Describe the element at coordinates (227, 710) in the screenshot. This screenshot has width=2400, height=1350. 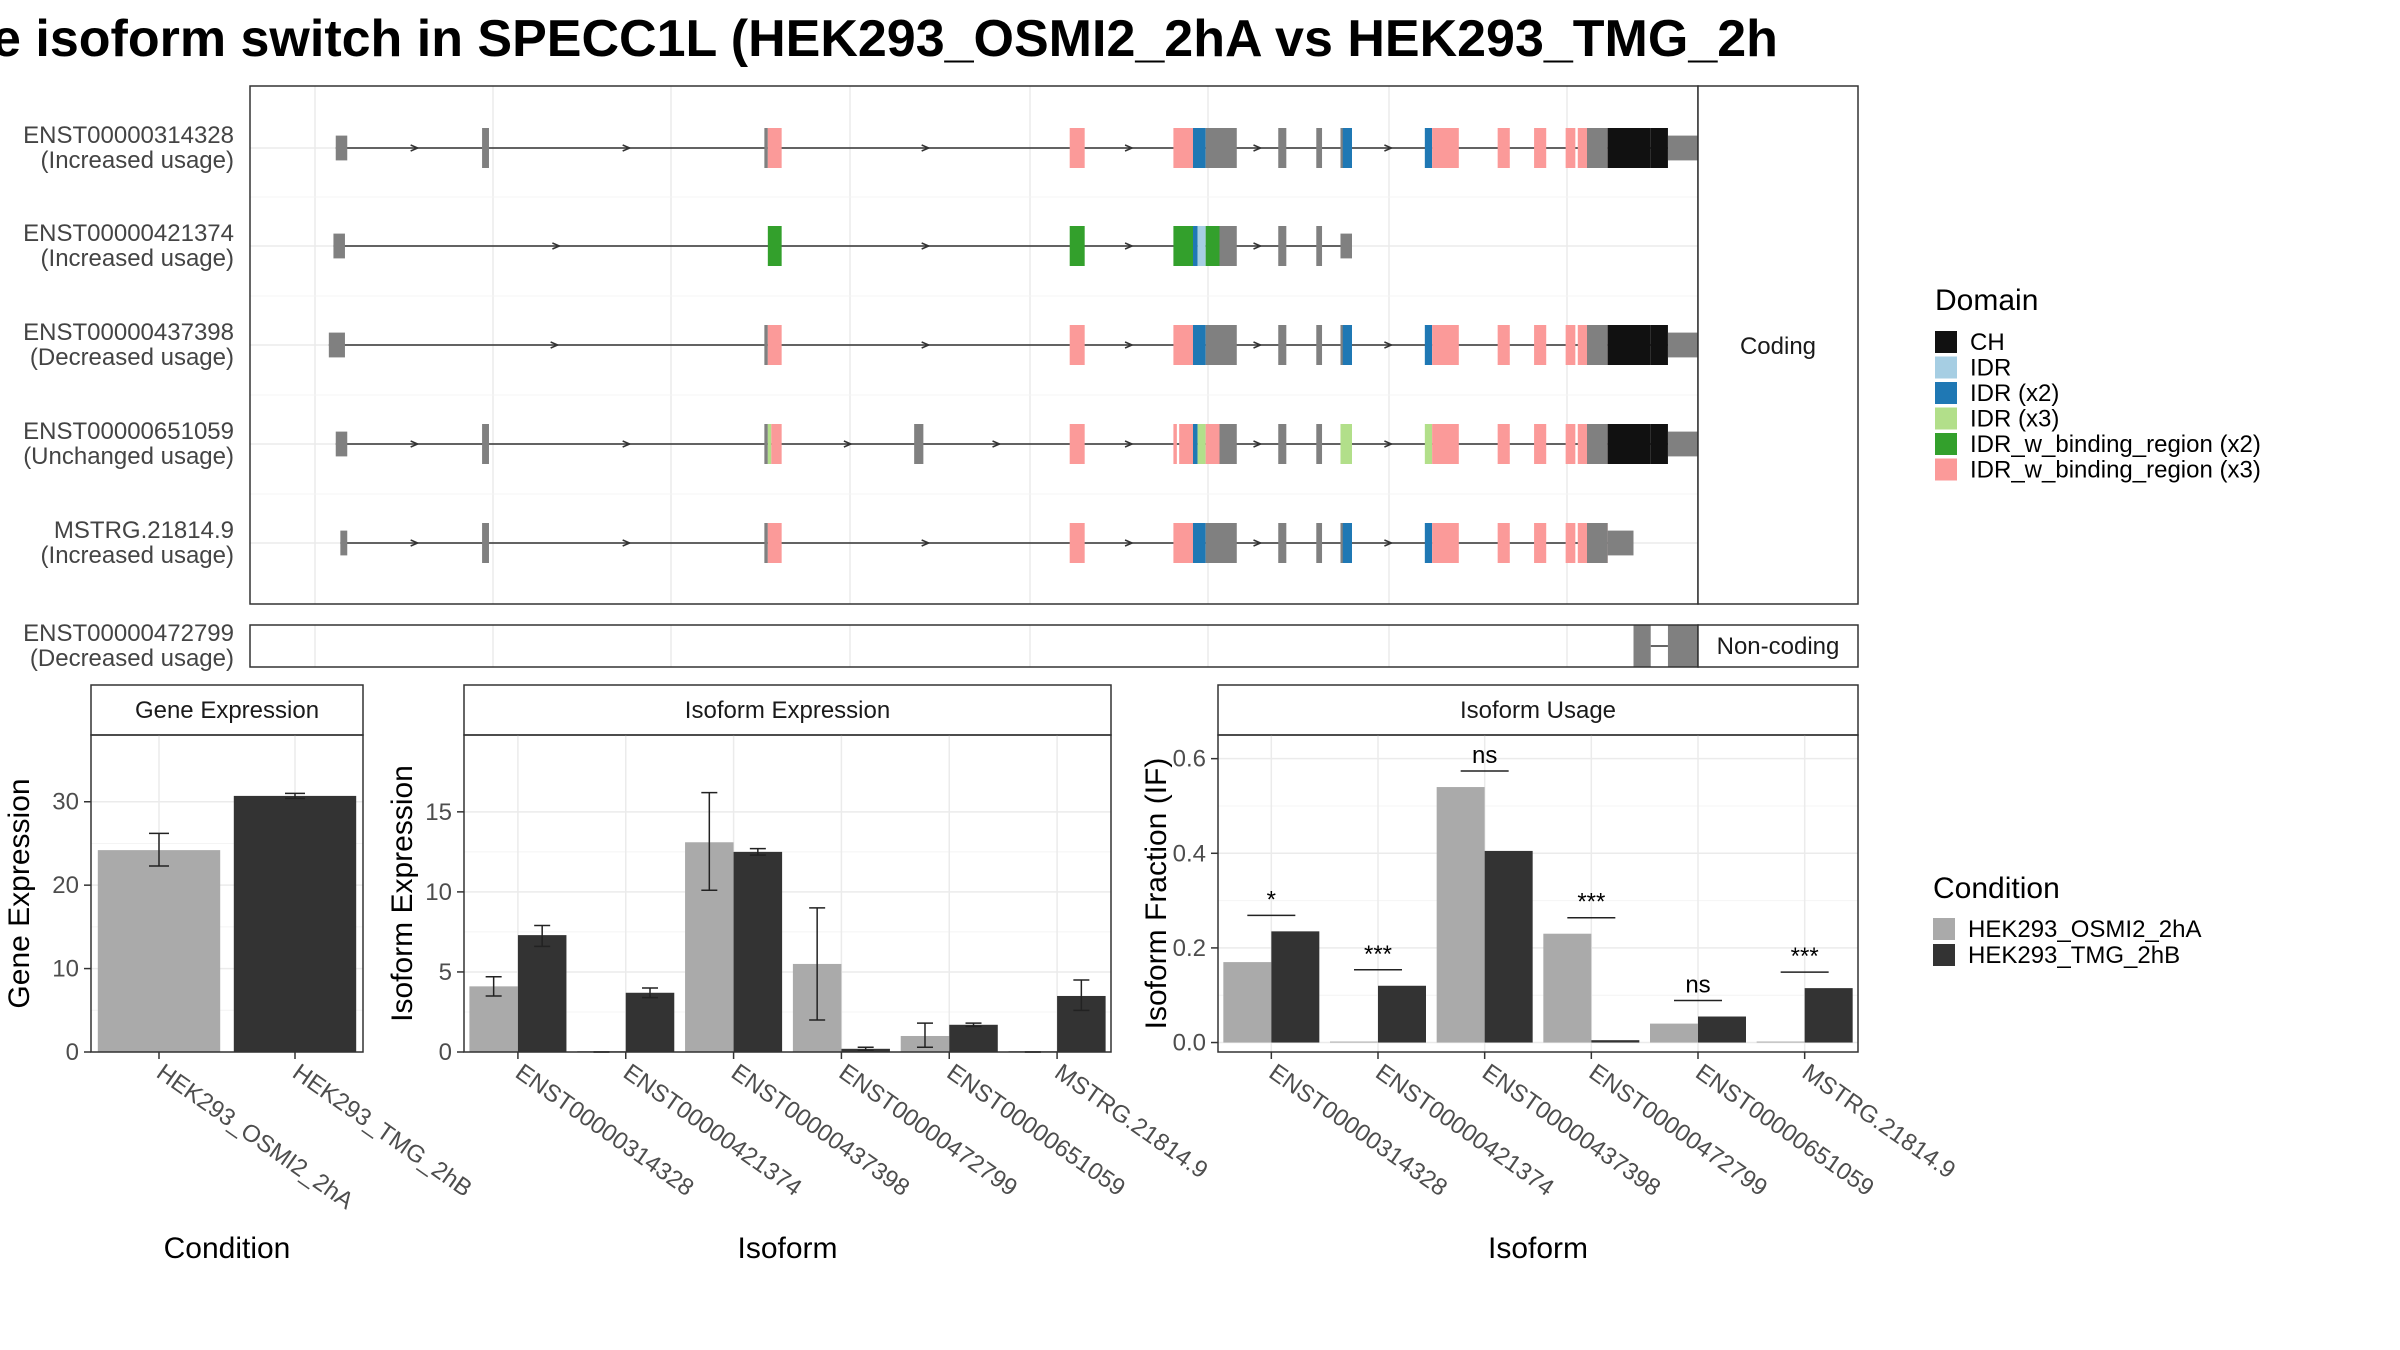
I see `chart-0-title-strip` at that location.